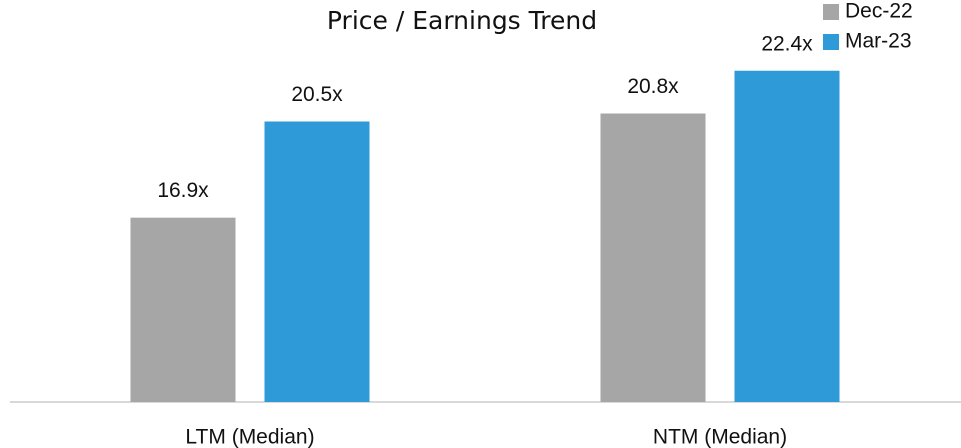 The width and height of the screenshot is (961, 448). I want to click on value-label: 16.9x, so click(183, 190).